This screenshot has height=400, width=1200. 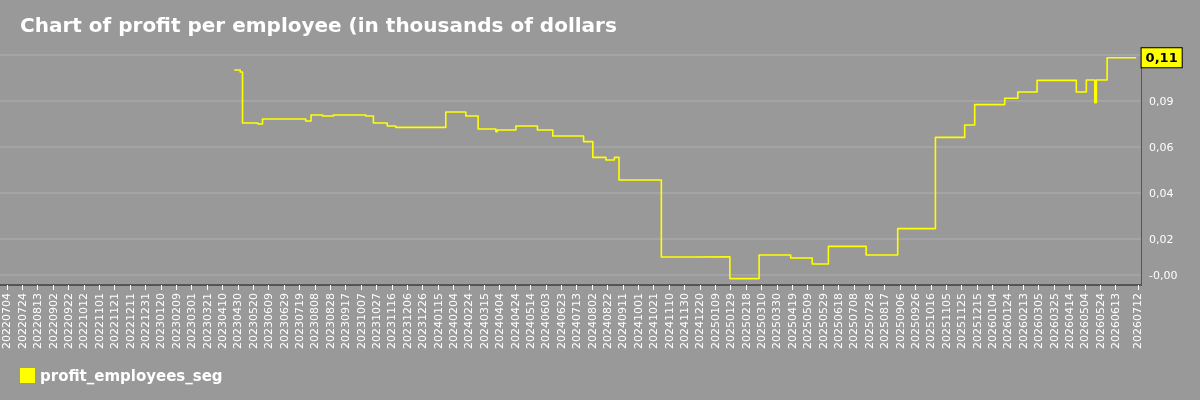 I want to click on x-tick-label: 20251215, so click(x=977, y=321).